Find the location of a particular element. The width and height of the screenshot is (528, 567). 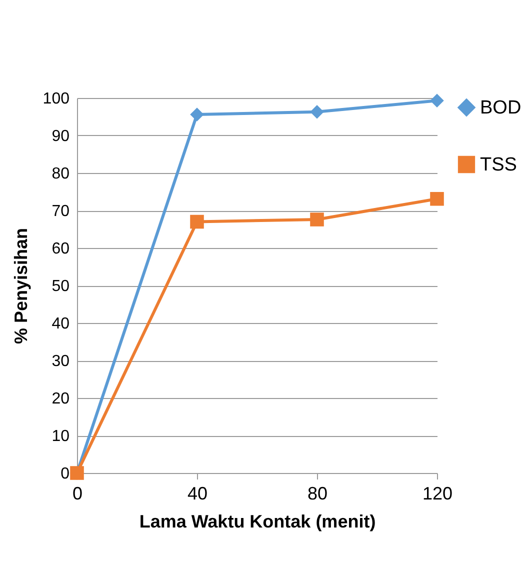

legend-label: TSS is located at coordinates (498, 165).